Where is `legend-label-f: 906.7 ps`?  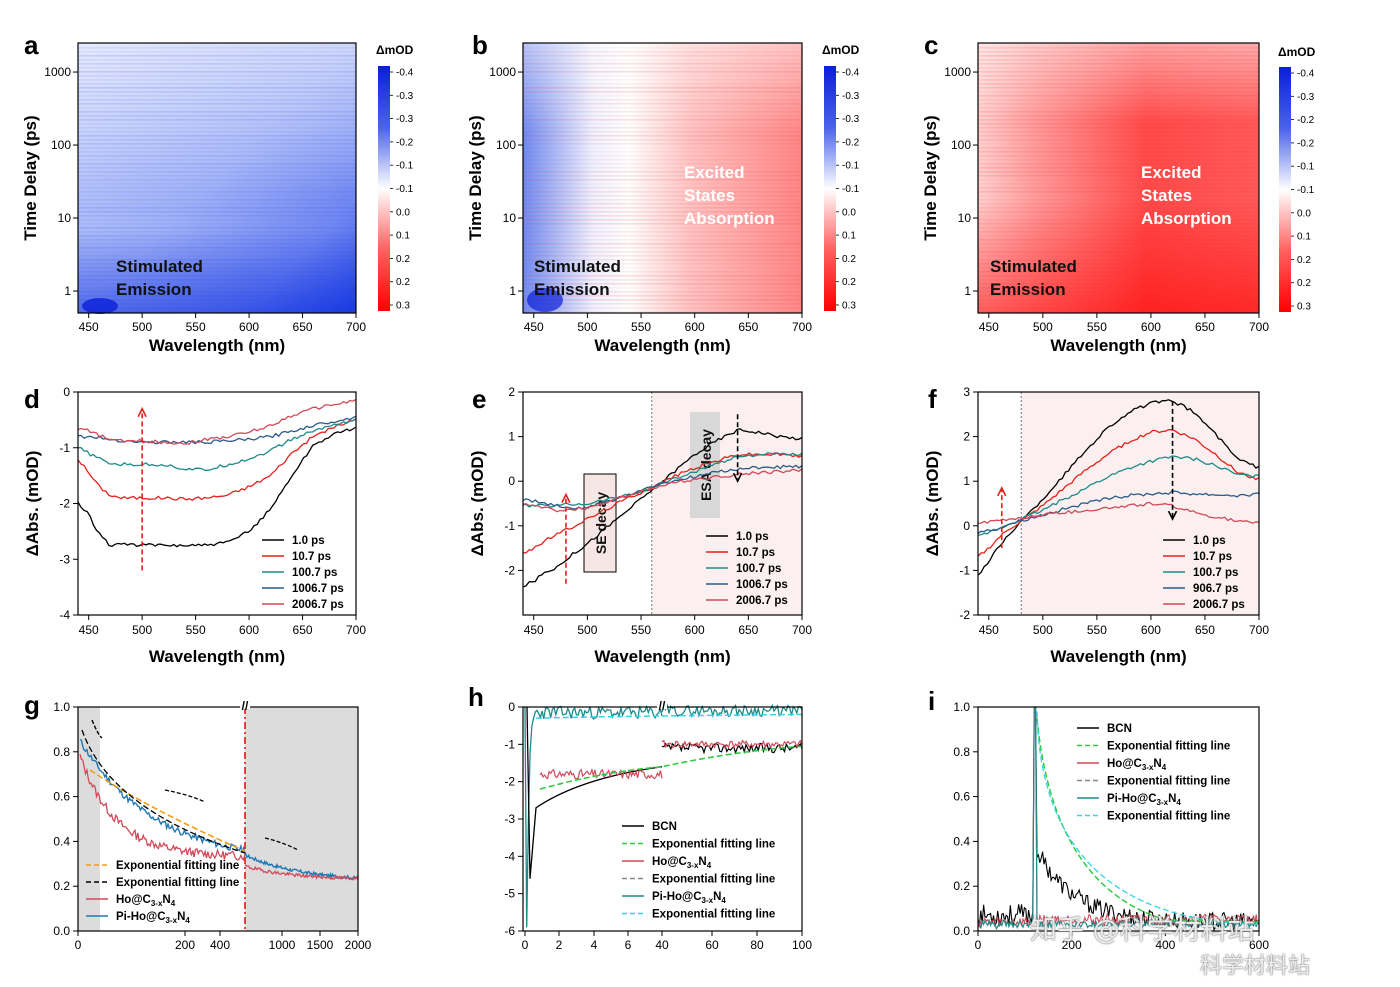 legend-label-f: 906.7 ps is located at coordinates (1215, 589).